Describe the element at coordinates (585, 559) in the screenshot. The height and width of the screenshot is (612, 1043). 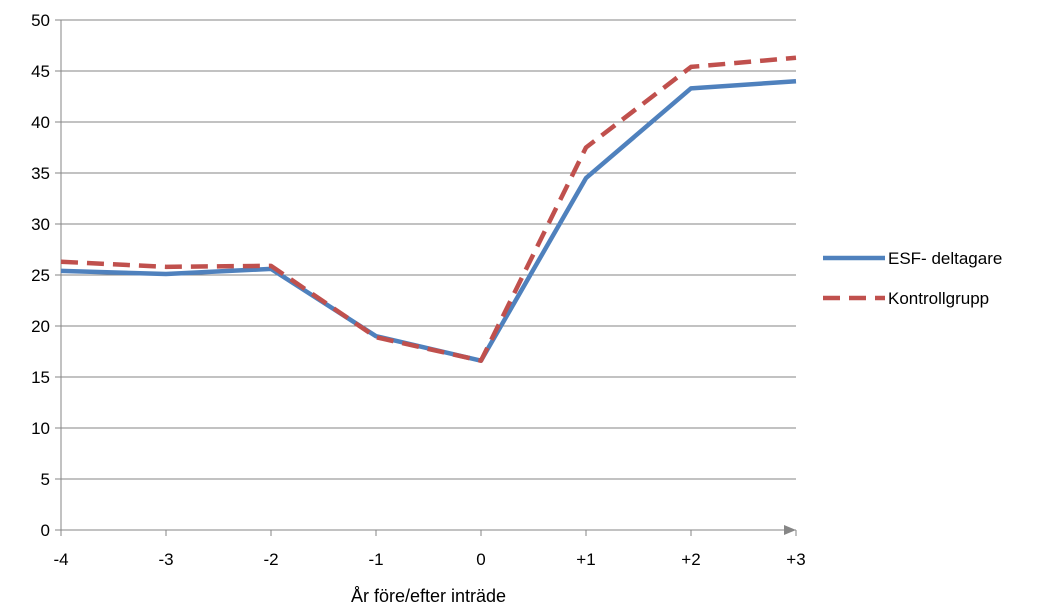
I see `x-tick-label: +1` at that location.